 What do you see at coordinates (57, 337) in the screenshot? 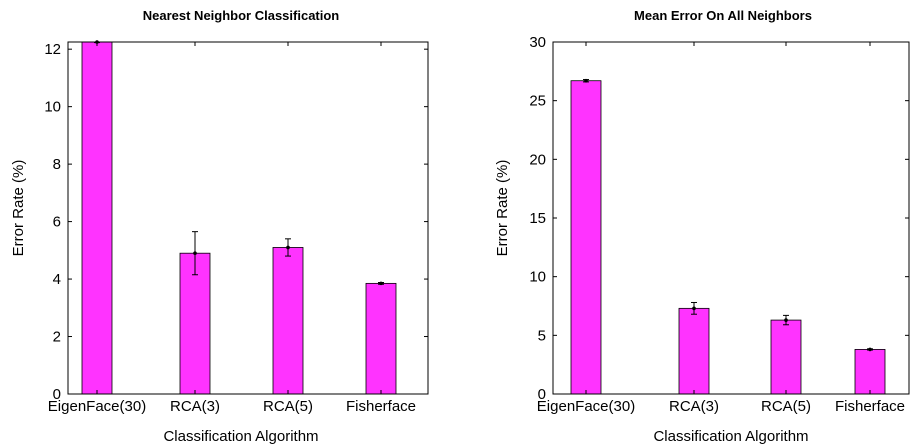
I see `y-tick-label: 2` at bounding box center [57, 337].